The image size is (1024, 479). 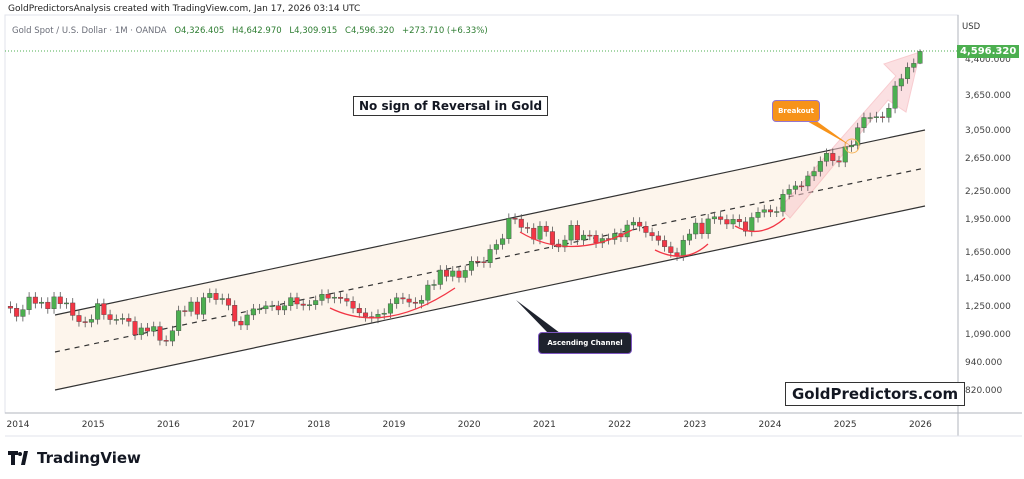 I want to click on tradingview-logo-text: TradingView, so click(x=89, y=458).